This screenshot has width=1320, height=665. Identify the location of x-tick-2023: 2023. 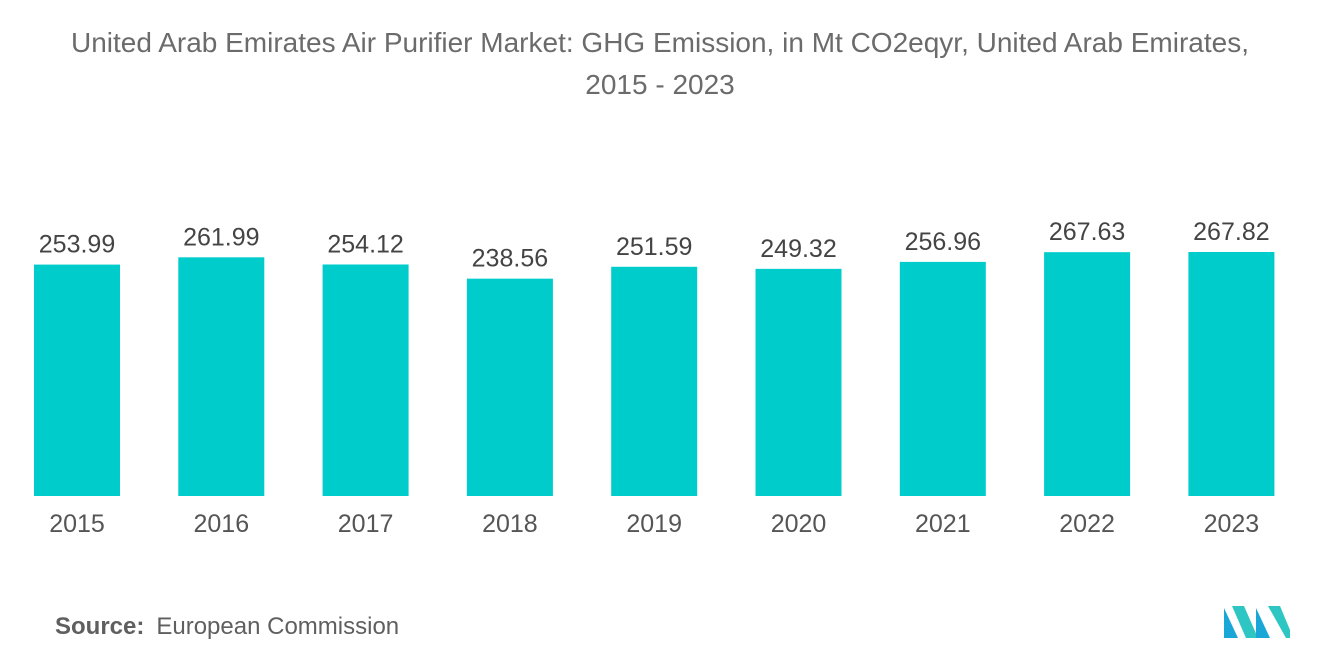
(1232, 524).